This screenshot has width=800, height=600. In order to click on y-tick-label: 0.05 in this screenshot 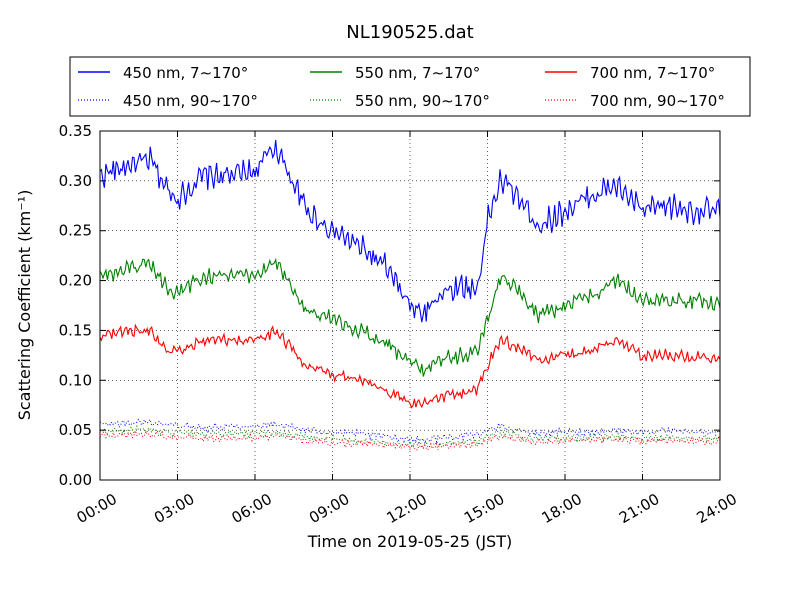, I will do `click(75, 430)`.